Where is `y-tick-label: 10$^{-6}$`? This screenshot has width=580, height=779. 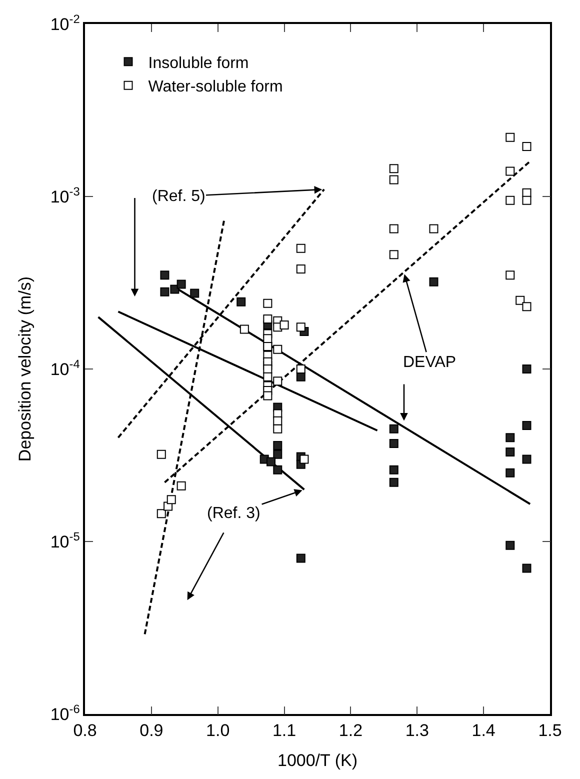
y-tick-label: 10$^{-6}$ is located at coordinates (65, 713).